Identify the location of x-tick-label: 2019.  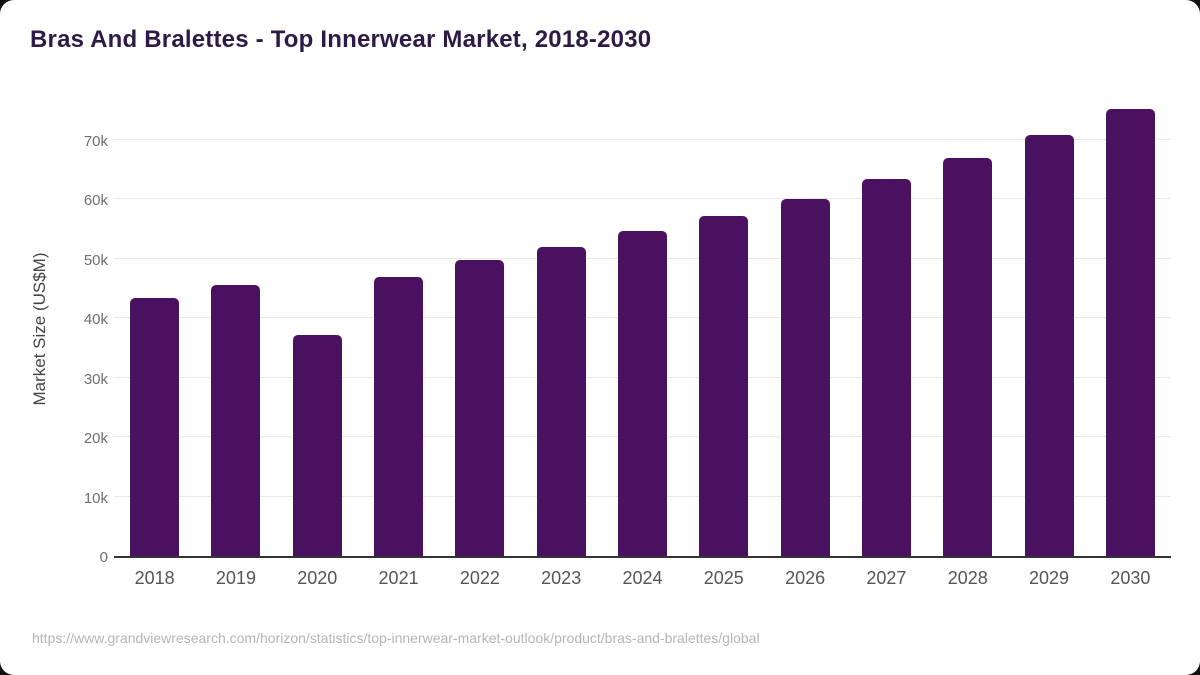
(235, 578).